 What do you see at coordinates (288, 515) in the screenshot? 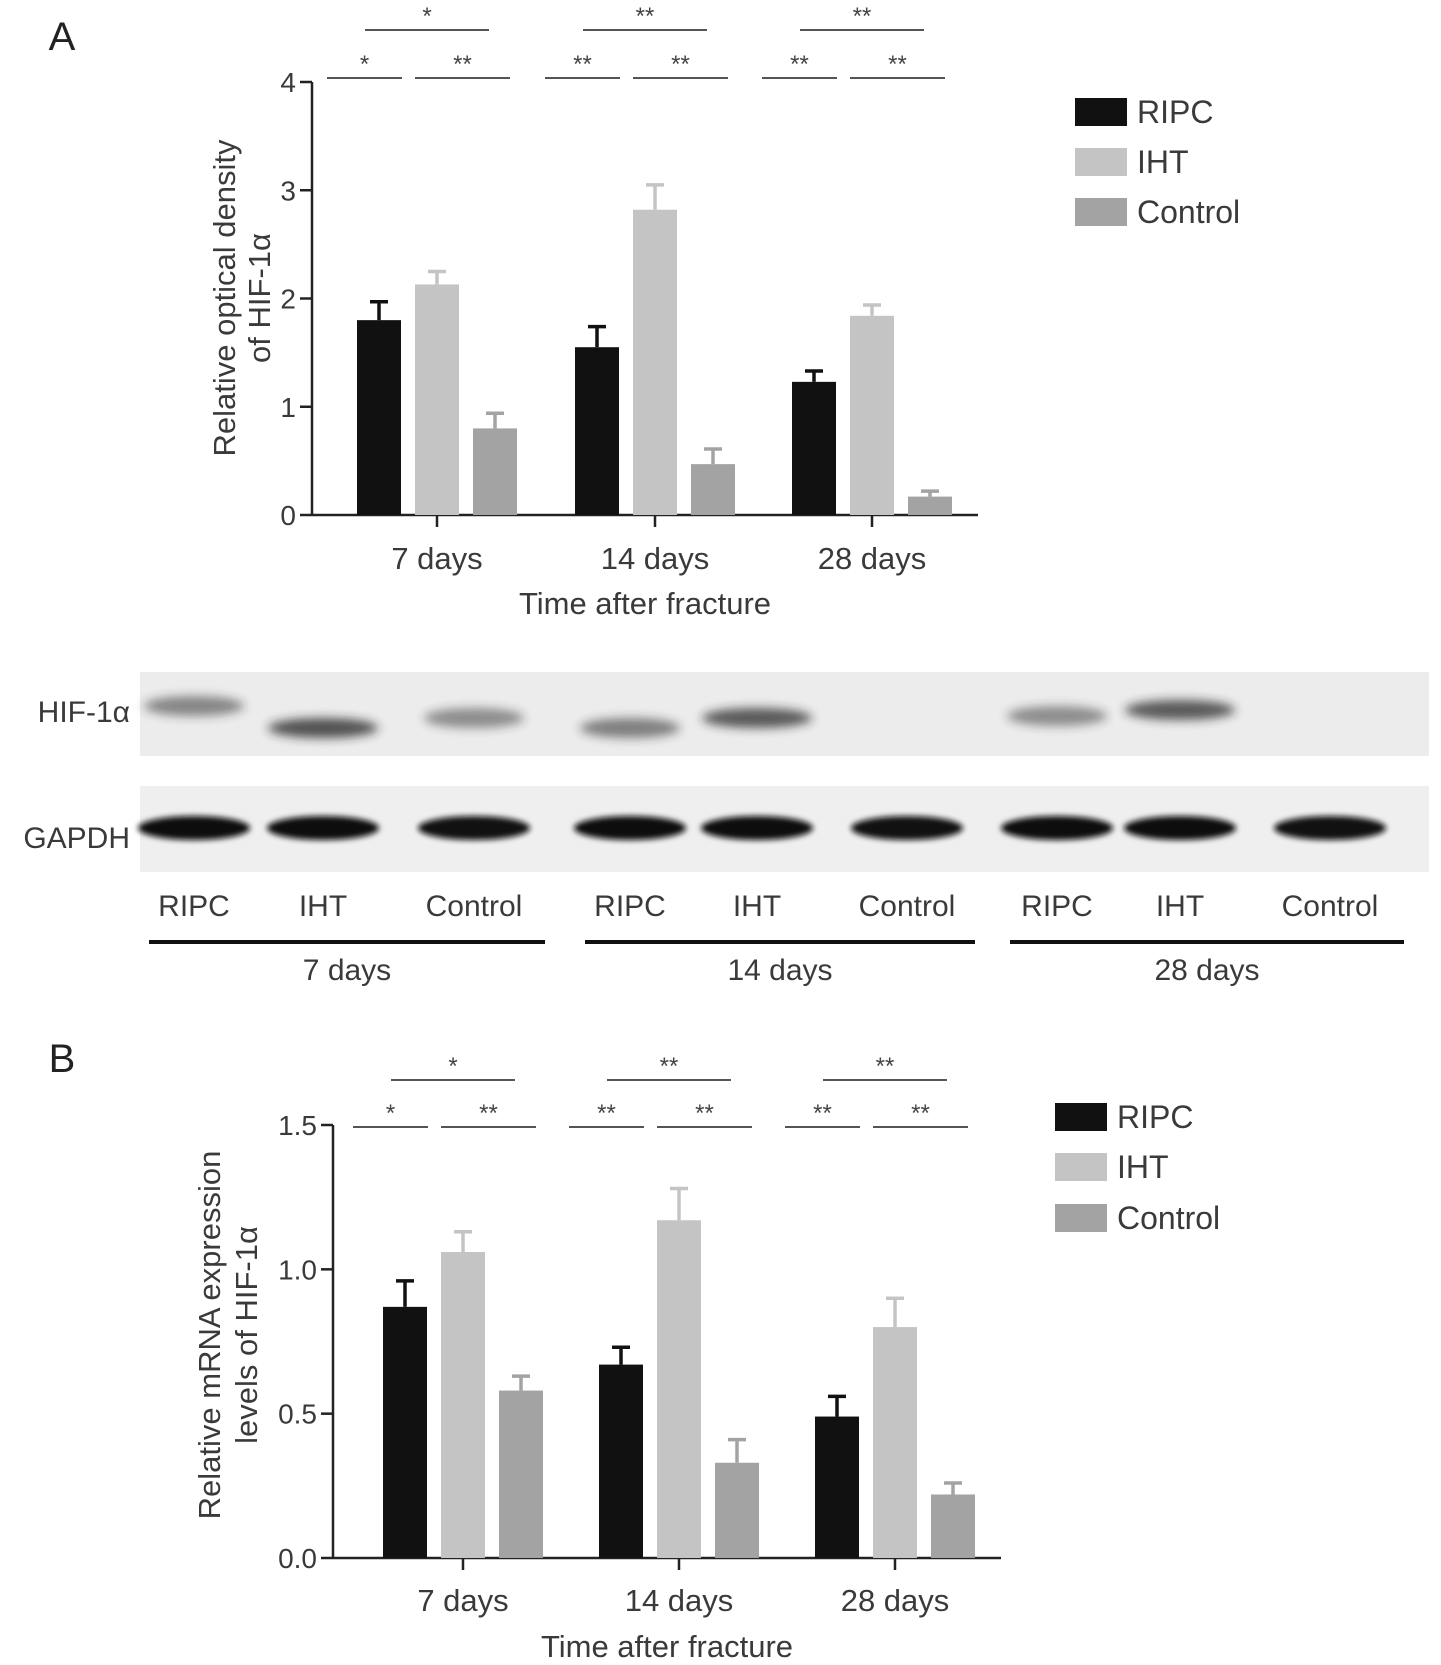
I see `y-tick-label: 0` at bounding box center [288, 515].